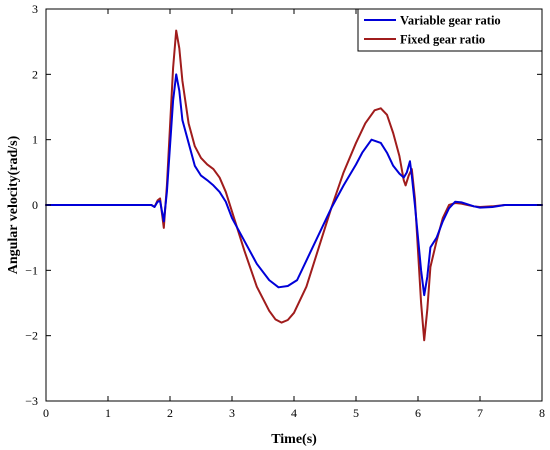 The width and height of the screenshot is (550, 450). Describe the element at coordinates (108, 413) in the screenshot. I see `x-tick-label: 1` at that location.